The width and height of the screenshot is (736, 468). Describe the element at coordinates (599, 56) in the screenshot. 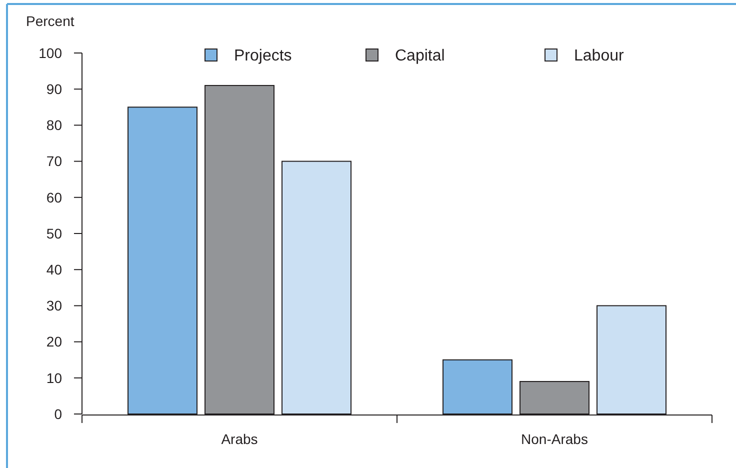

I see `legend-label: Labour` at that location.